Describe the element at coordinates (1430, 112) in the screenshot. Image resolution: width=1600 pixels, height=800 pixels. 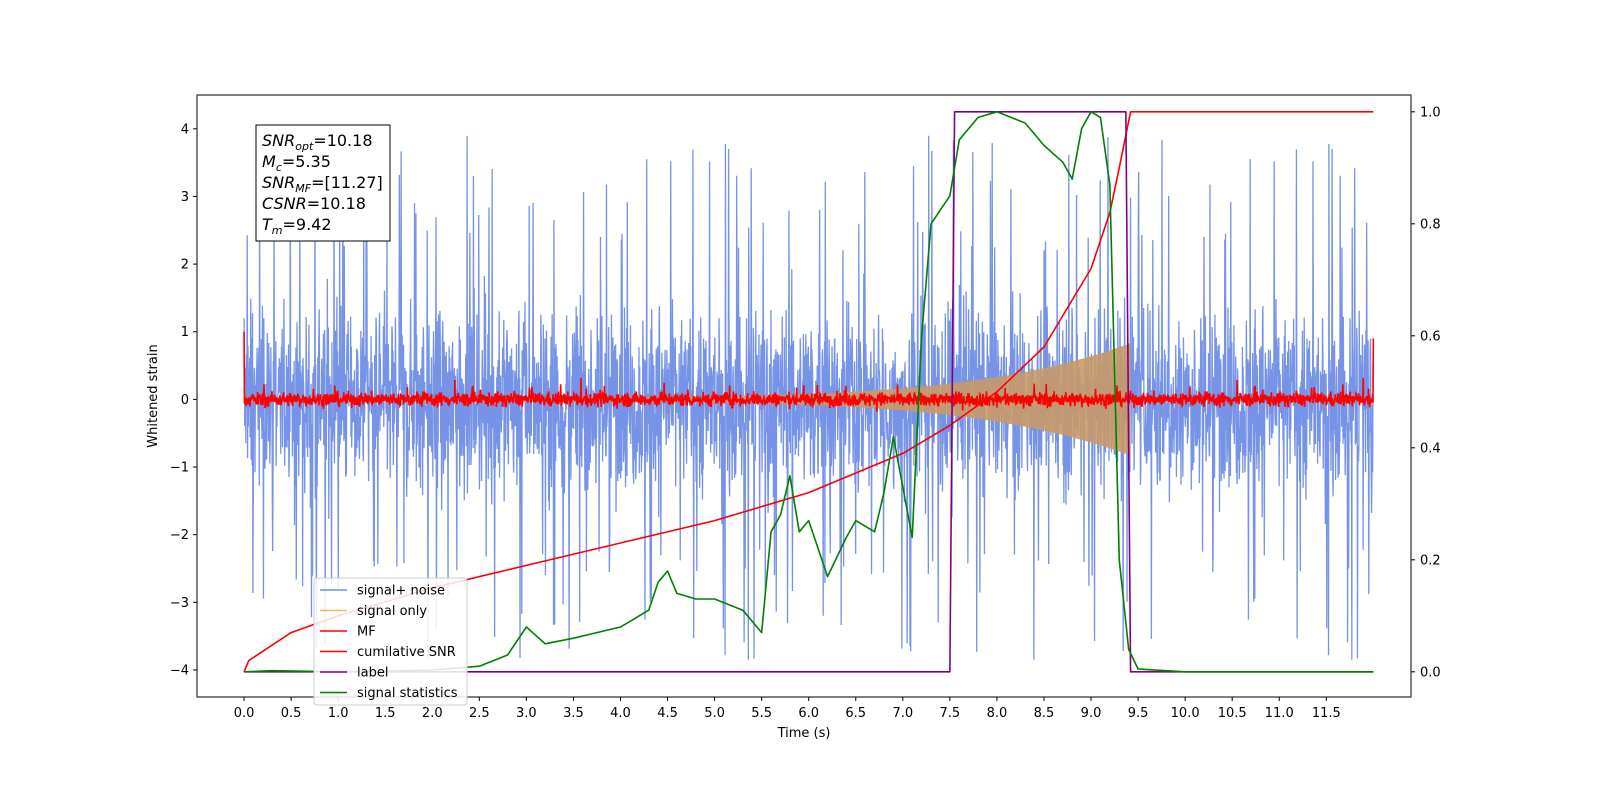
I see `y2-tick-label: 1.0` at that location.